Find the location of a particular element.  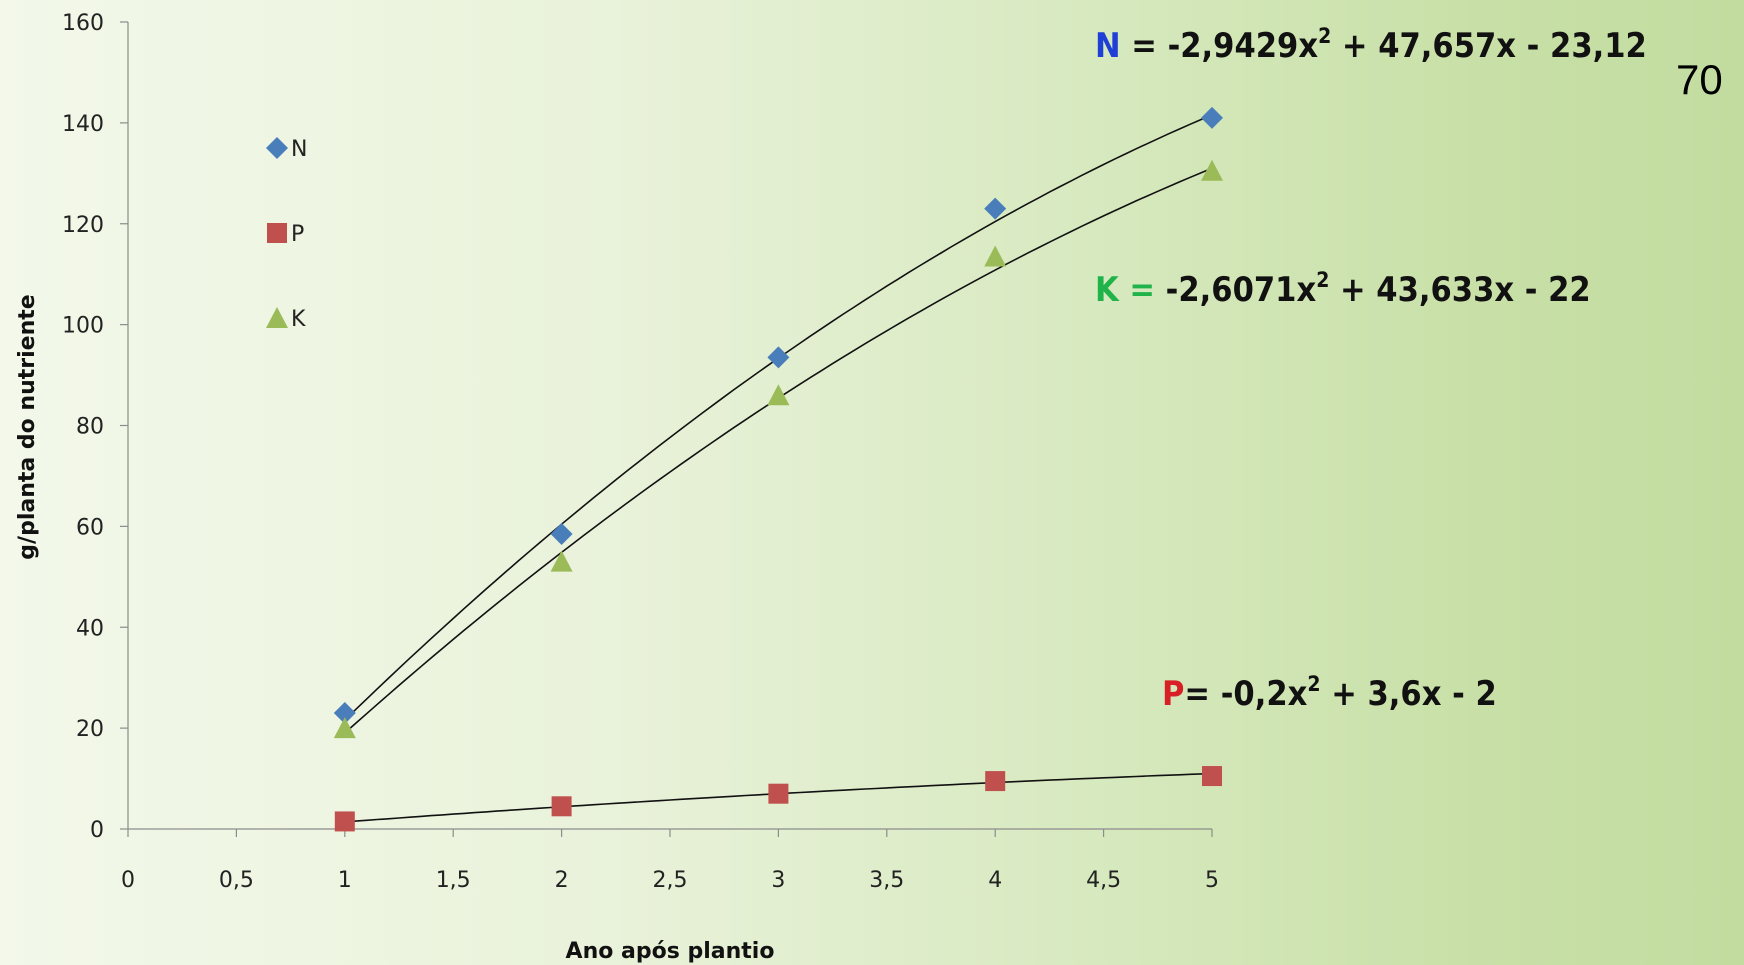

y-tick-label: 120 is located at coordinates (83, 225).